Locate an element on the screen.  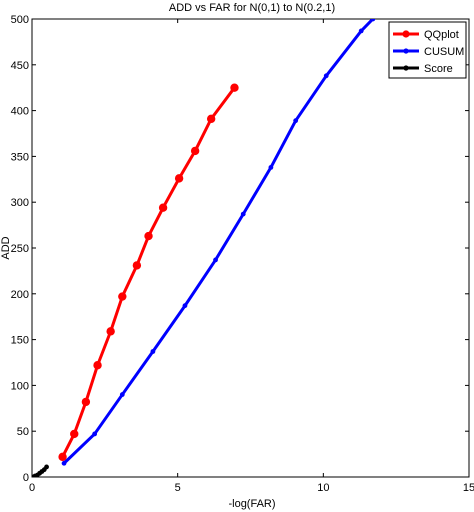
y-tick-label: 0 is located at coordinates (26, 478).